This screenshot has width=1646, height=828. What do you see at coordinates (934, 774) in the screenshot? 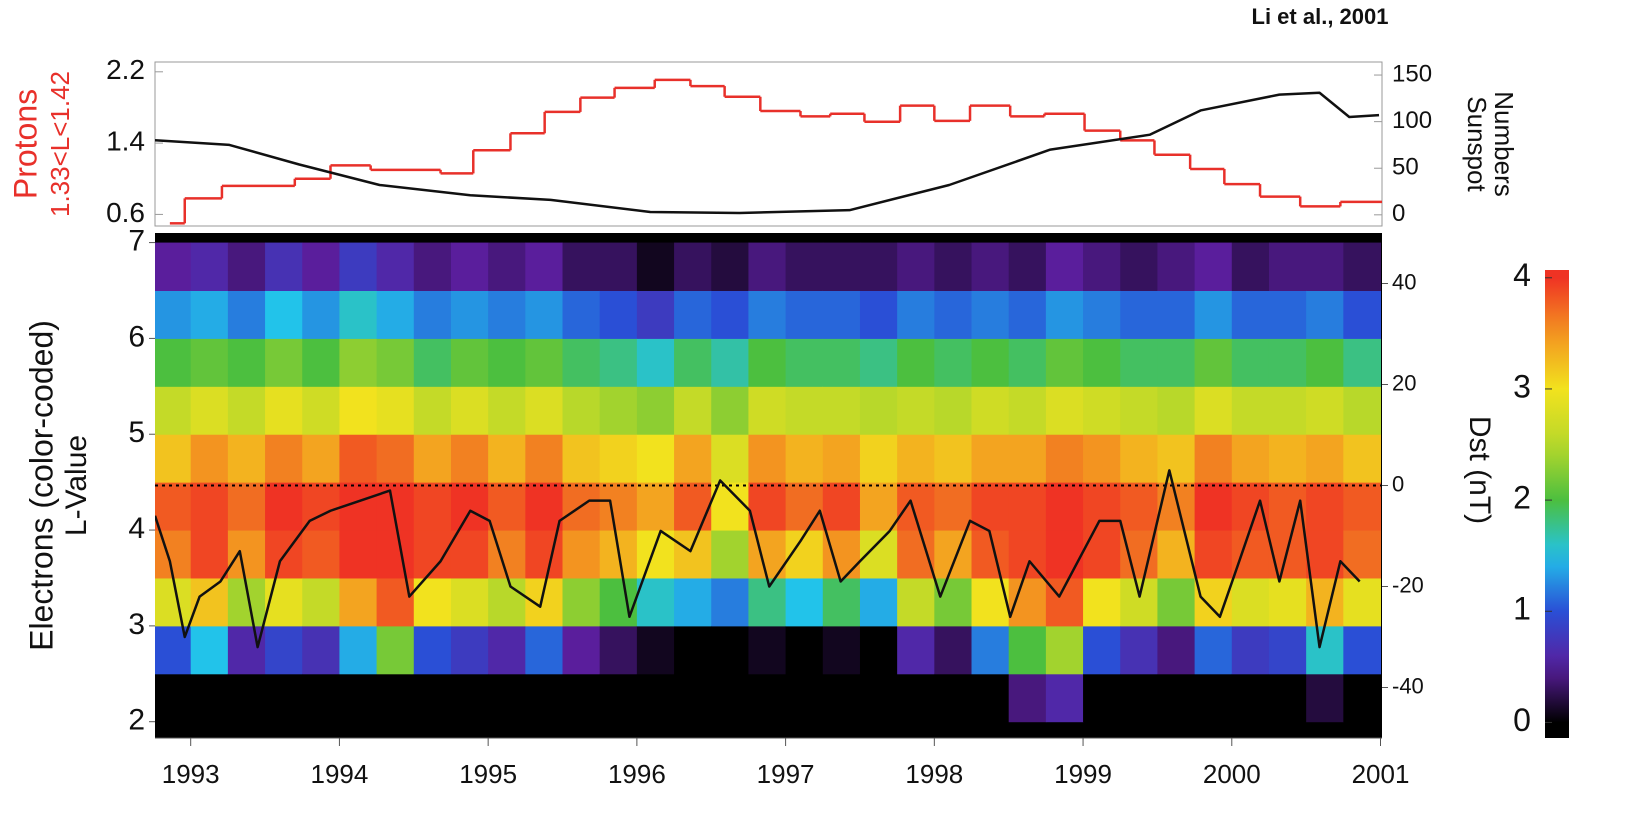
I see `x-tick-label: 1998` at bounding box center [934, 774].